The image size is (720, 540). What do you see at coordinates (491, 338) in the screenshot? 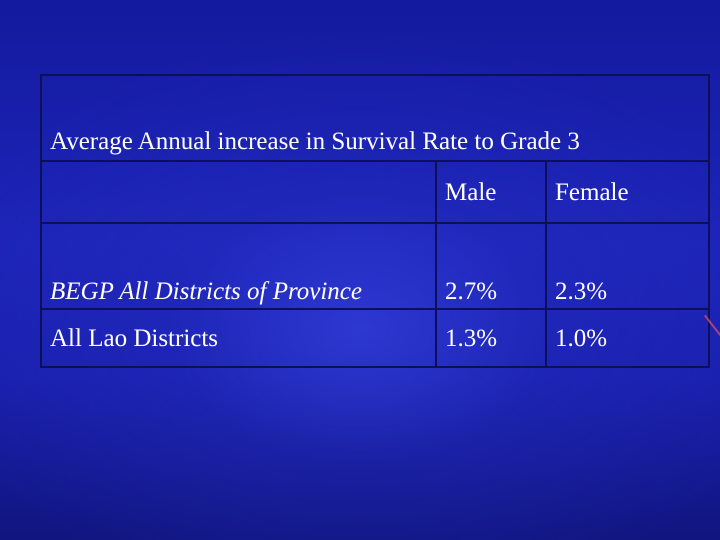
I see `row-all-lao-male: 1.3%` at bounding box center [491, 338].